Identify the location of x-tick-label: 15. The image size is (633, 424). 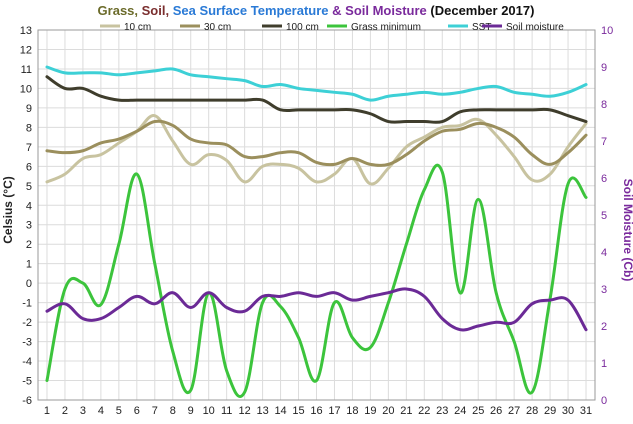
(298, 411).